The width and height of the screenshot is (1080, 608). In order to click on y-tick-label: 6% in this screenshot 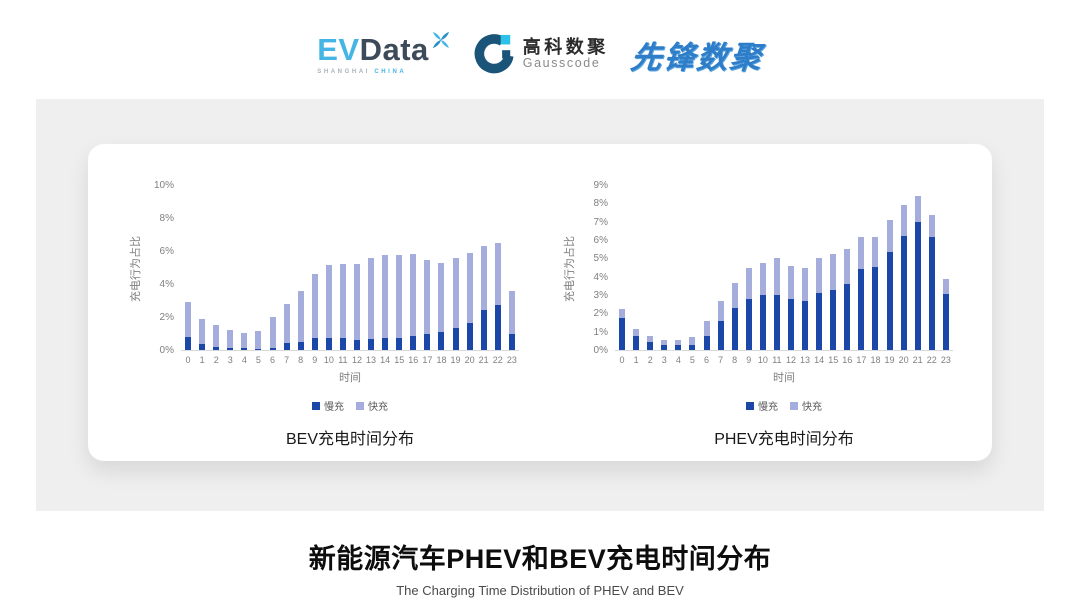, I will do `click(166, 251)`.